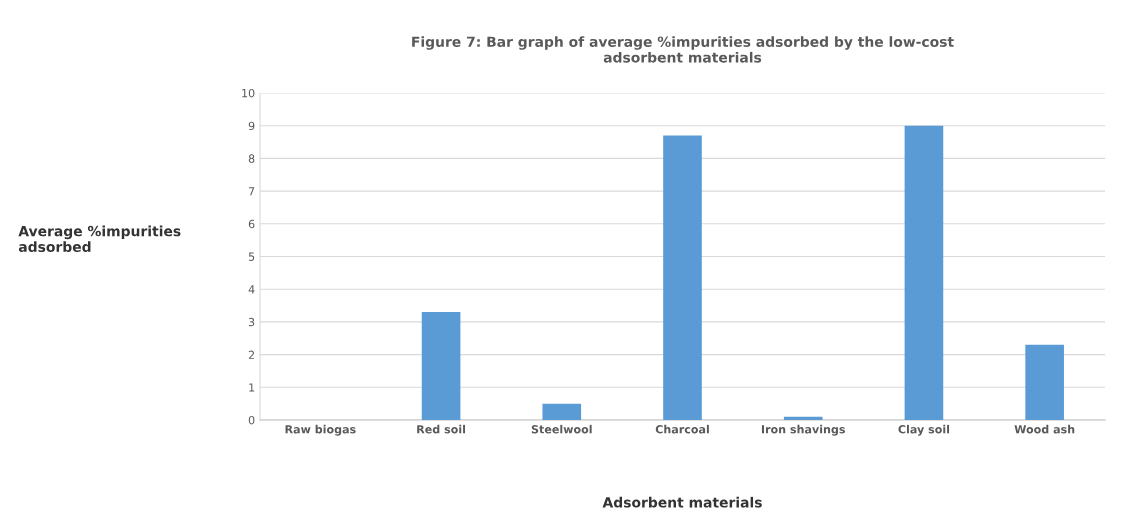  I want to click on y-tick-label: 5, so click(251, 256).